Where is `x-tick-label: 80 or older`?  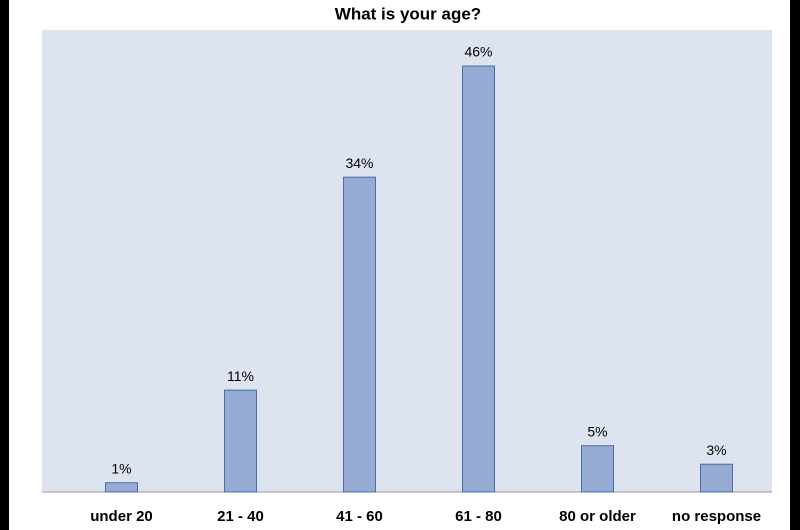
x-tick-label: 80 or older is located at coordinates (597, 516).